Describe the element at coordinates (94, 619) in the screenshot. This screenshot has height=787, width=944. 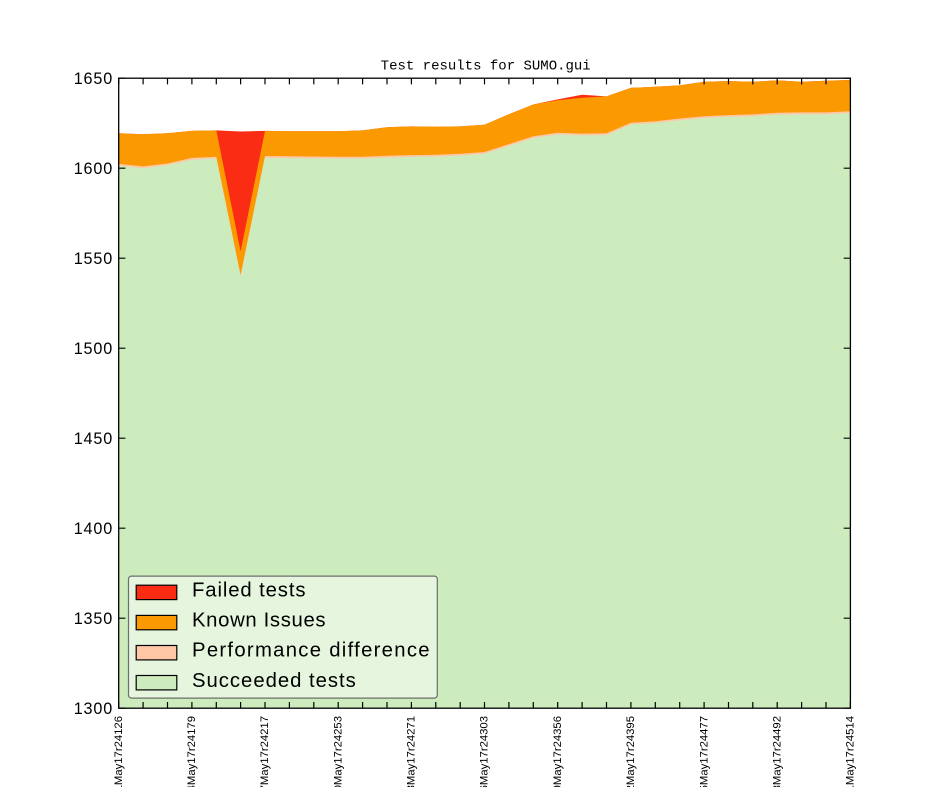
I see `svg-text: 1350` at that location.